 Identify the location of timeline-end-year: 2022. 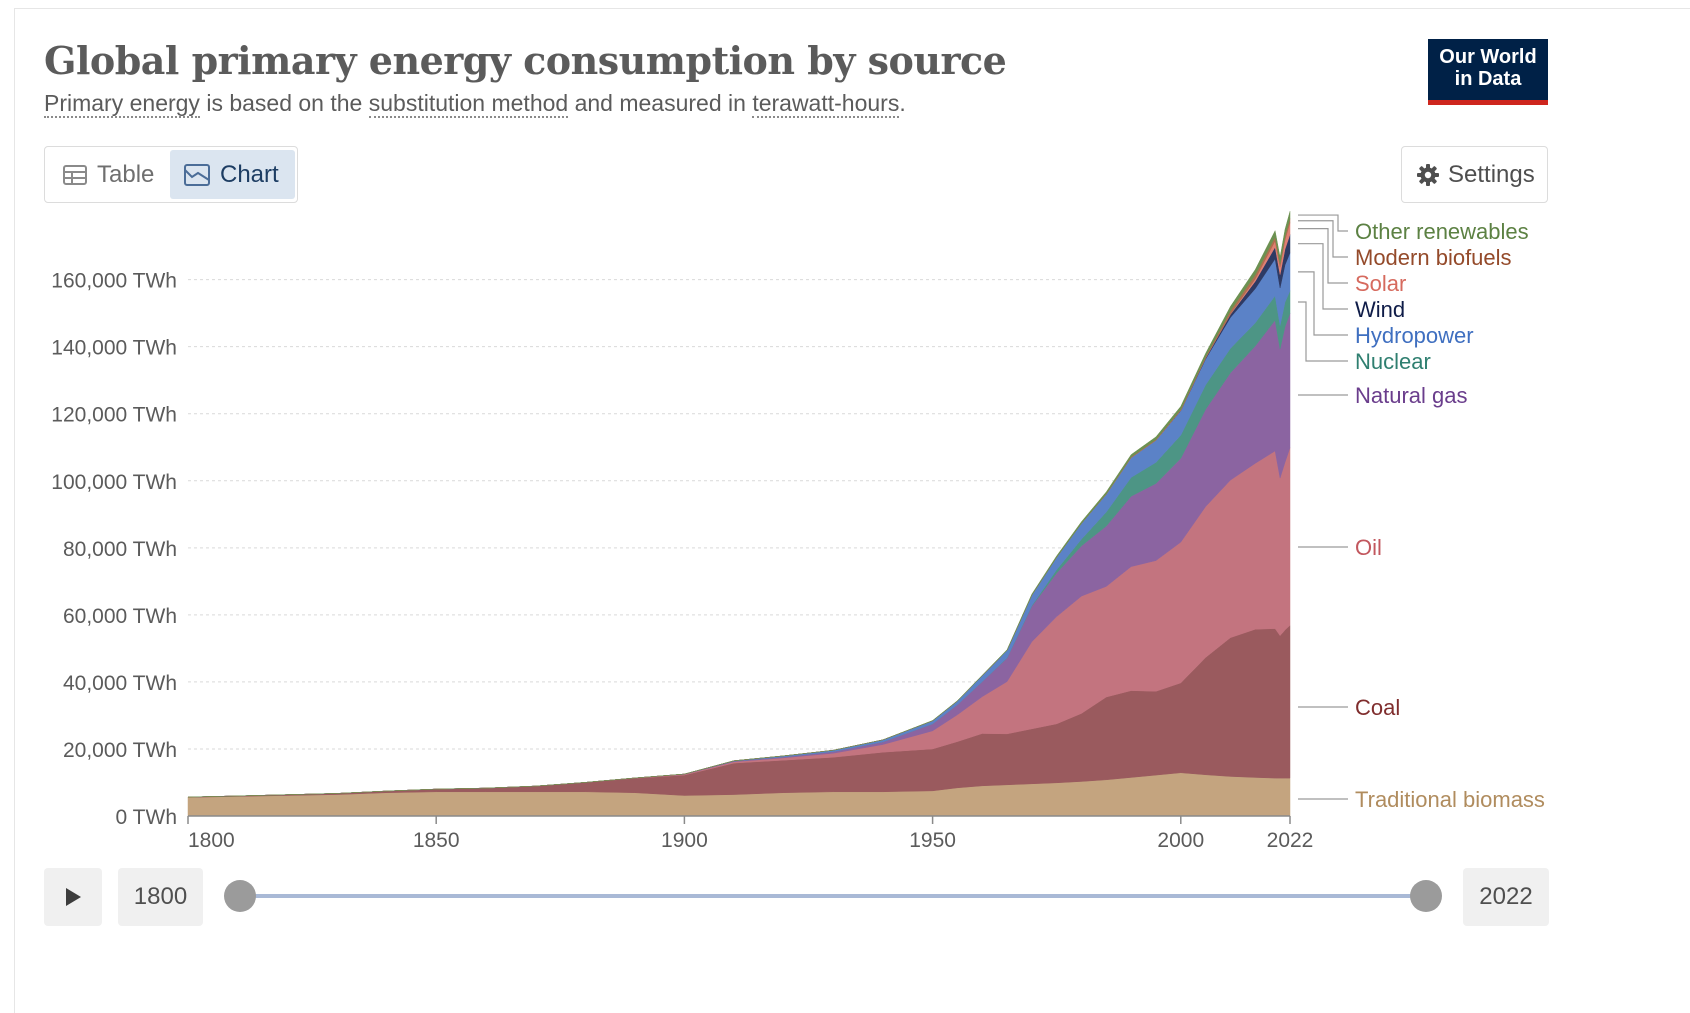
(1506, 897).